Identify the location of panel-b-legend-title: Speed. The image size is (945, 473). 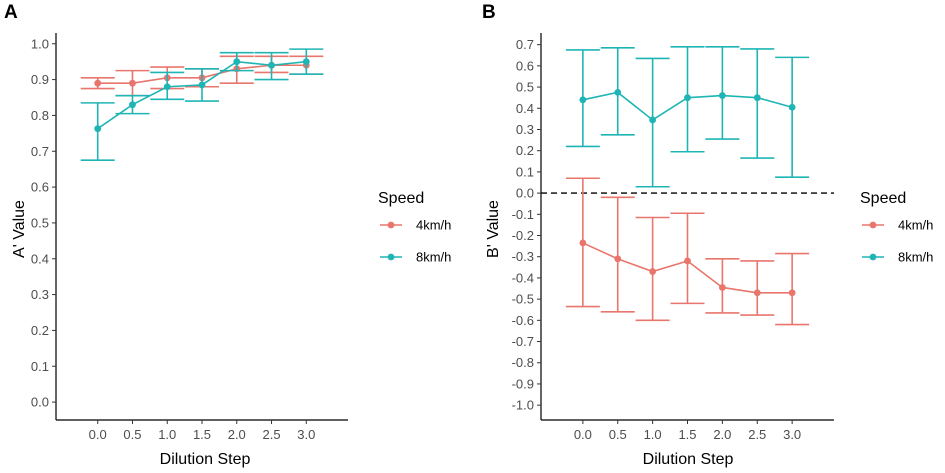
(883, 198).